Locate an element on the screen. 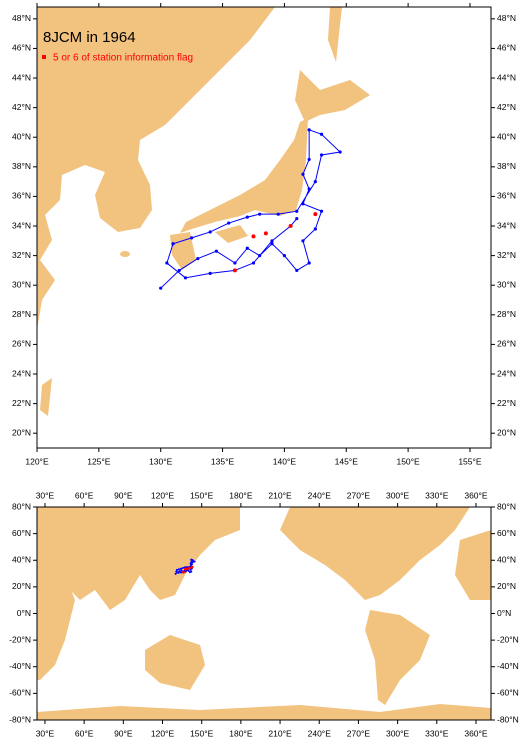 The width and height of the screenshot is (529, 755). y-tick-label: 34°N is located at coordinates (506, 225).